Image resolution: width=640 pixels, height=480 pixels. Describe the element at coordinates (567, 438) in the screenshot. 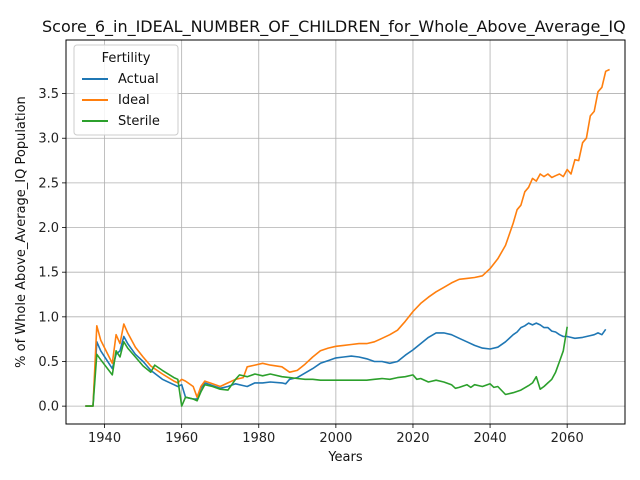

I see `x-tick-label: 2060` at that location.